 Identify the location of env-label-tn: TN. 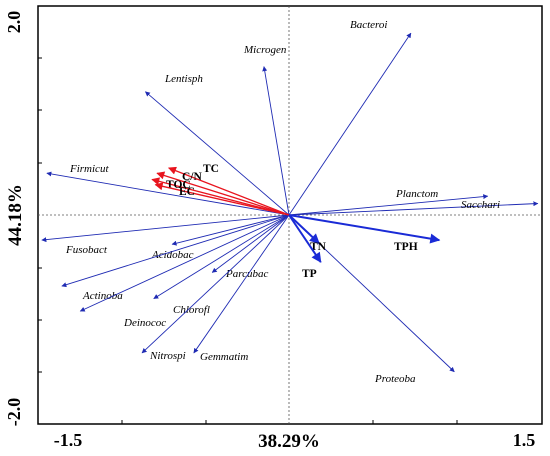
(318, 247).